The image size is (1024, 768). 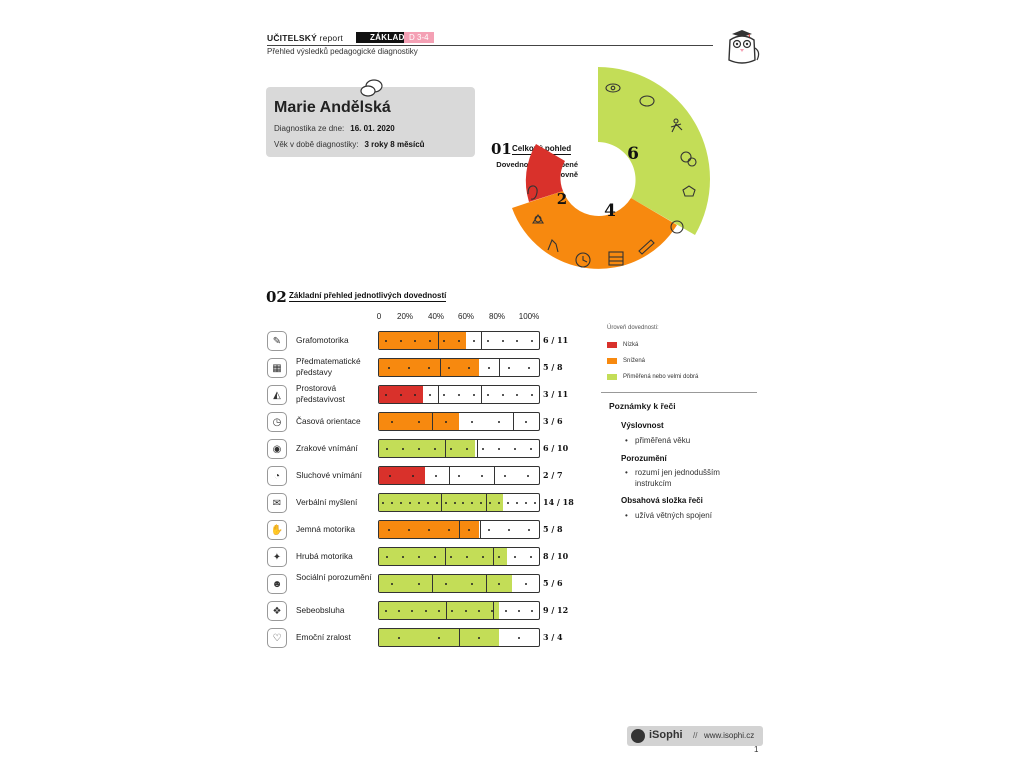 What do you see at coordinates (689, 191) in the screenshot?
I see `shirt-icon` at bounding box center [689, 191].